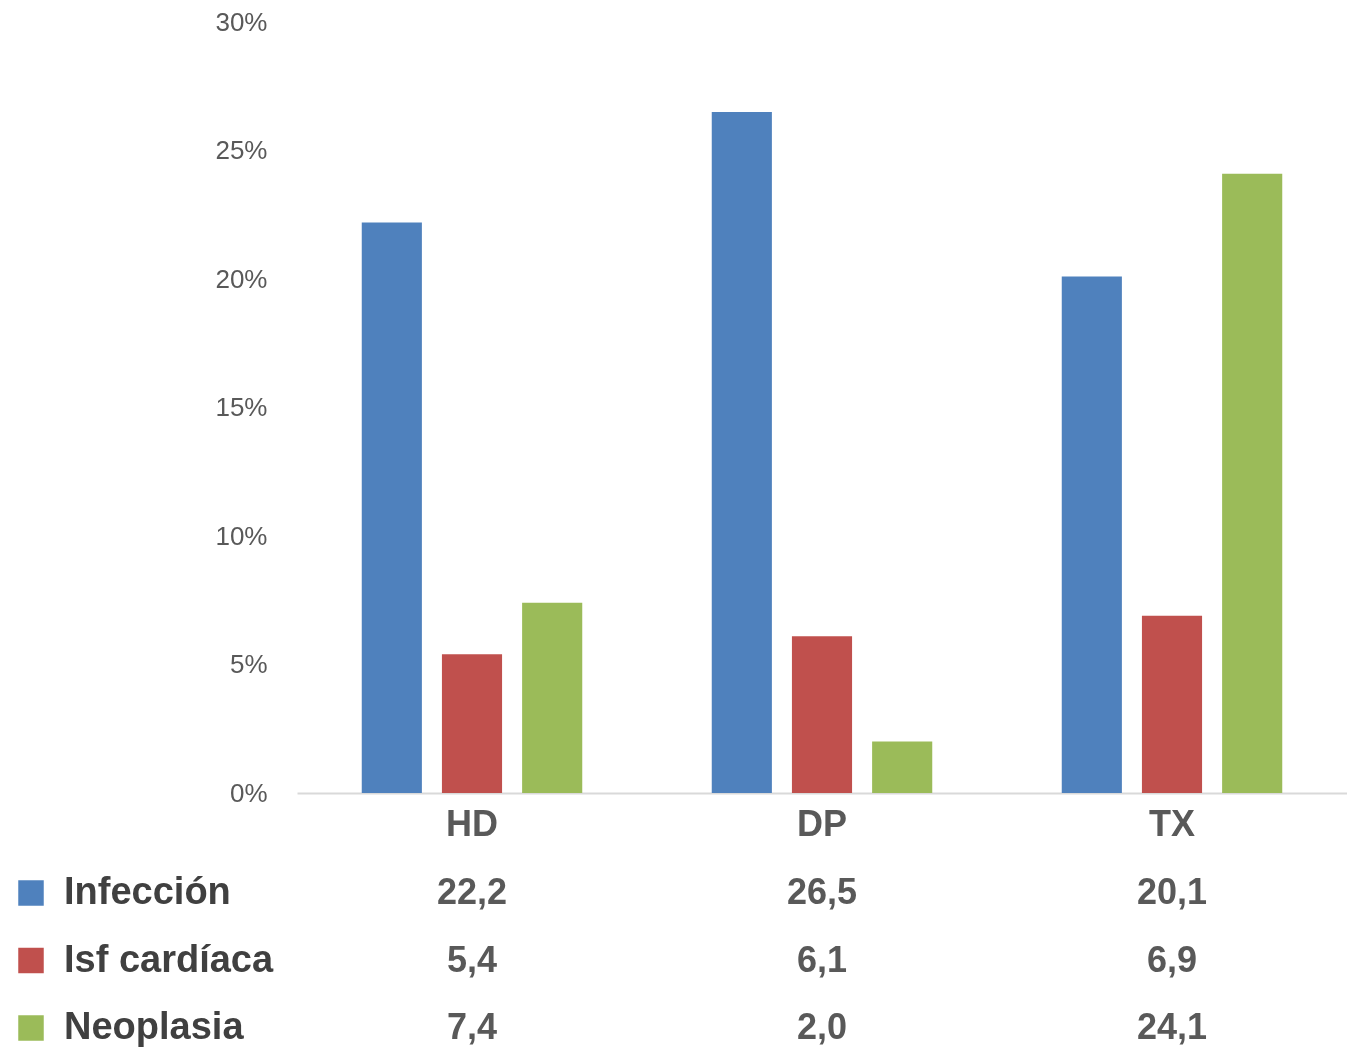 This screenshot has width=1347, height=1060. What do you see at coordinates (472, 823) in the screenshot?
I see `x-tick-label: HD` at bounding box center [472, 823].